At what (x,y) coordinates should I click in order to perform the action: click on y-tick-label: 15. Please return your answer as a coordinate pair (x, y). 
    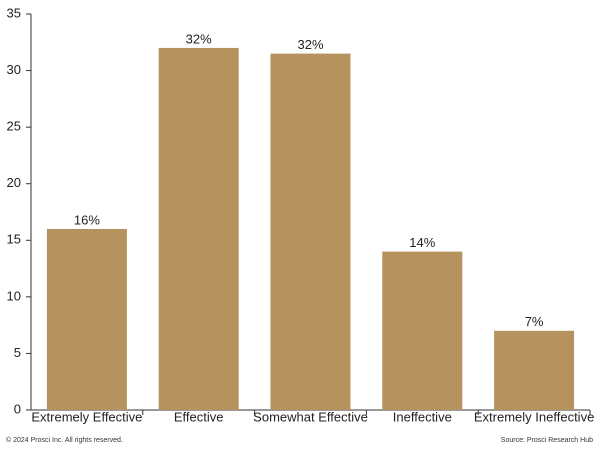
    Looking at the image, I should click on (14, 239).